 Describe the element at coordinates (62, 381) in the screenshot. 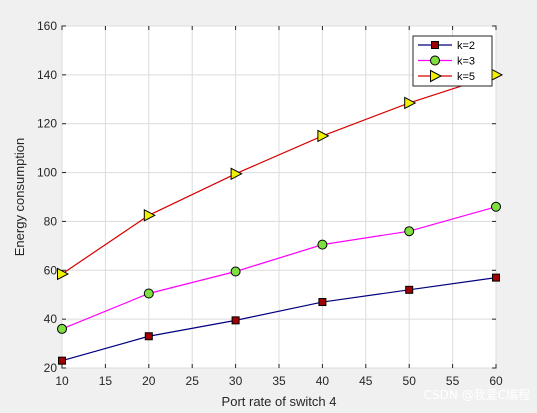

I see `x-tick-label: 10` at that location.